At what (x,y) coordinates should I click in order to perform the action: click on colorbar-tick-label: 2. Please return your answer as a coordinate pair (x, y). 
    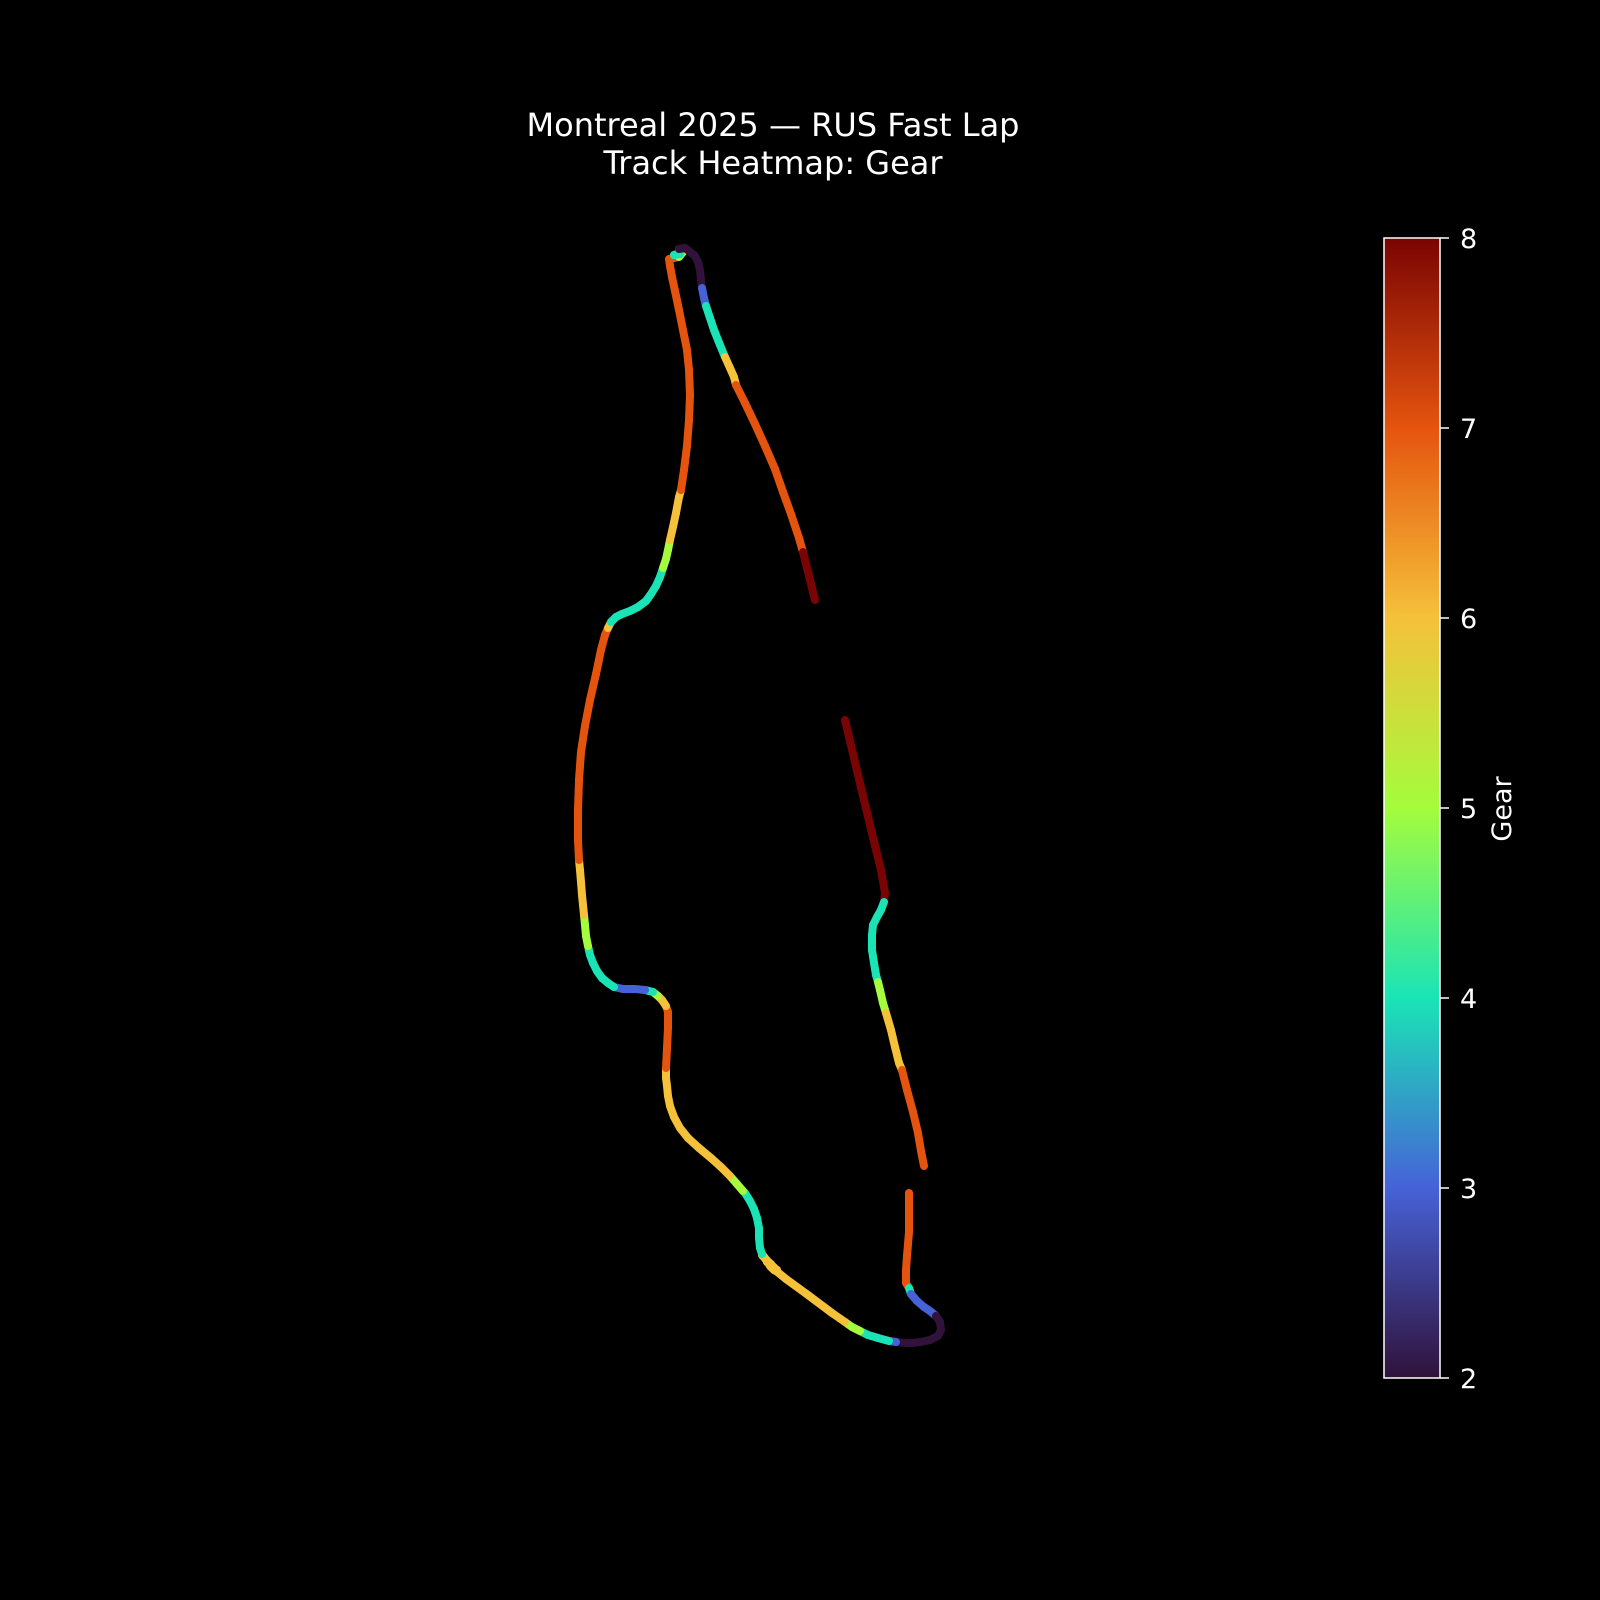
    Looking at the image, I should click on (1468, 1379).